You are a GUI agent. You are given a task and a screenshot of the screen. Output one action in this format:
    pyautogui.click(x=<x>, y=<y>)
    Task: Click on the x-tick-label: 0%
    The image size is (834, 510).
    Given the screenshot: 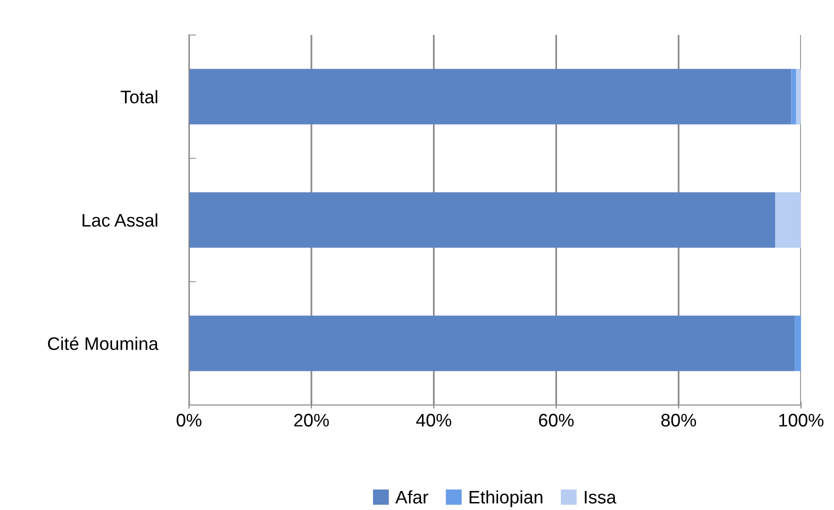 What is the action you would take?
    pyautogui.click(x=189, y=420)
    